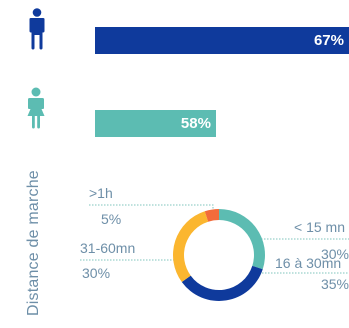  What do you see at coordinates (211, 215) in the screenshot?
I see `slice-gt1h` at bounding box center [211, 215].